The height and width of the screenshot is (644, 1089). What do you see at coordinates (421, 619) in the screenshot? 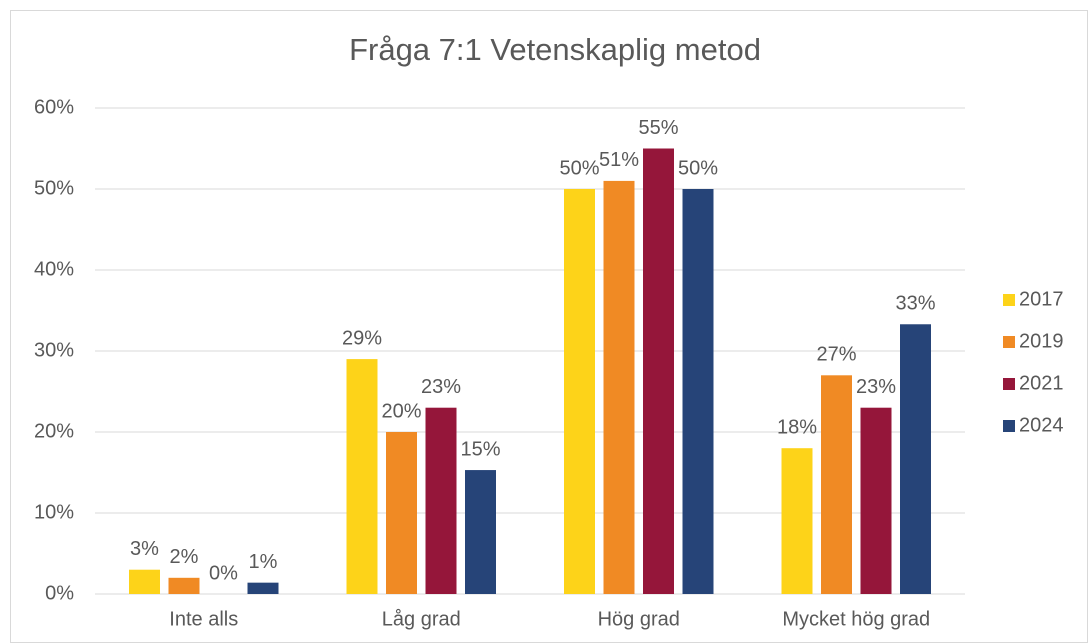
I see `x-tick-label: Låg grad` at bounding box center [421, 619].